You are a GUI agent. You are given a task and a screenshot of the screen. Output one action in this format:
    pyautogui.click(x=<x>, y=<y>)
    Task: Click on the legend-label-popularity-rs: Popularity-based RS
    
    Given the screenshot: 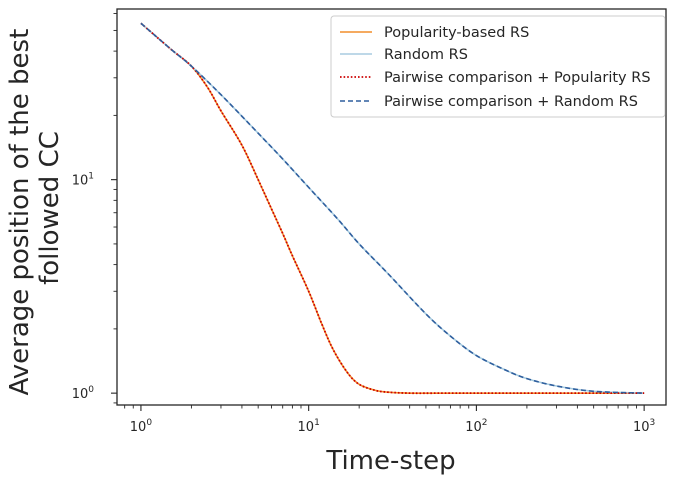 What is the action you would take?
    pyautogui.click(x=456, y=33)
    